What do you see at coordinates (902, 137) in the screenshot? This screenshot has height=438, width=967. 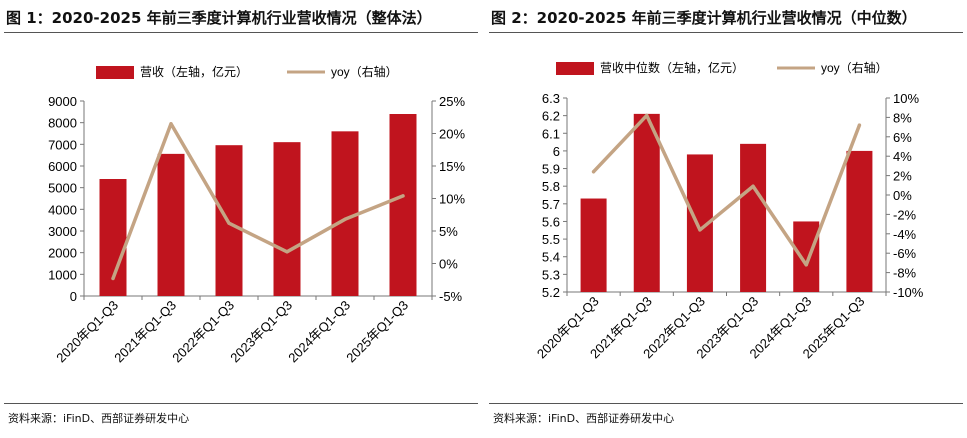 I see `right-tick-label: 6%` at bounding box center [902, 137].